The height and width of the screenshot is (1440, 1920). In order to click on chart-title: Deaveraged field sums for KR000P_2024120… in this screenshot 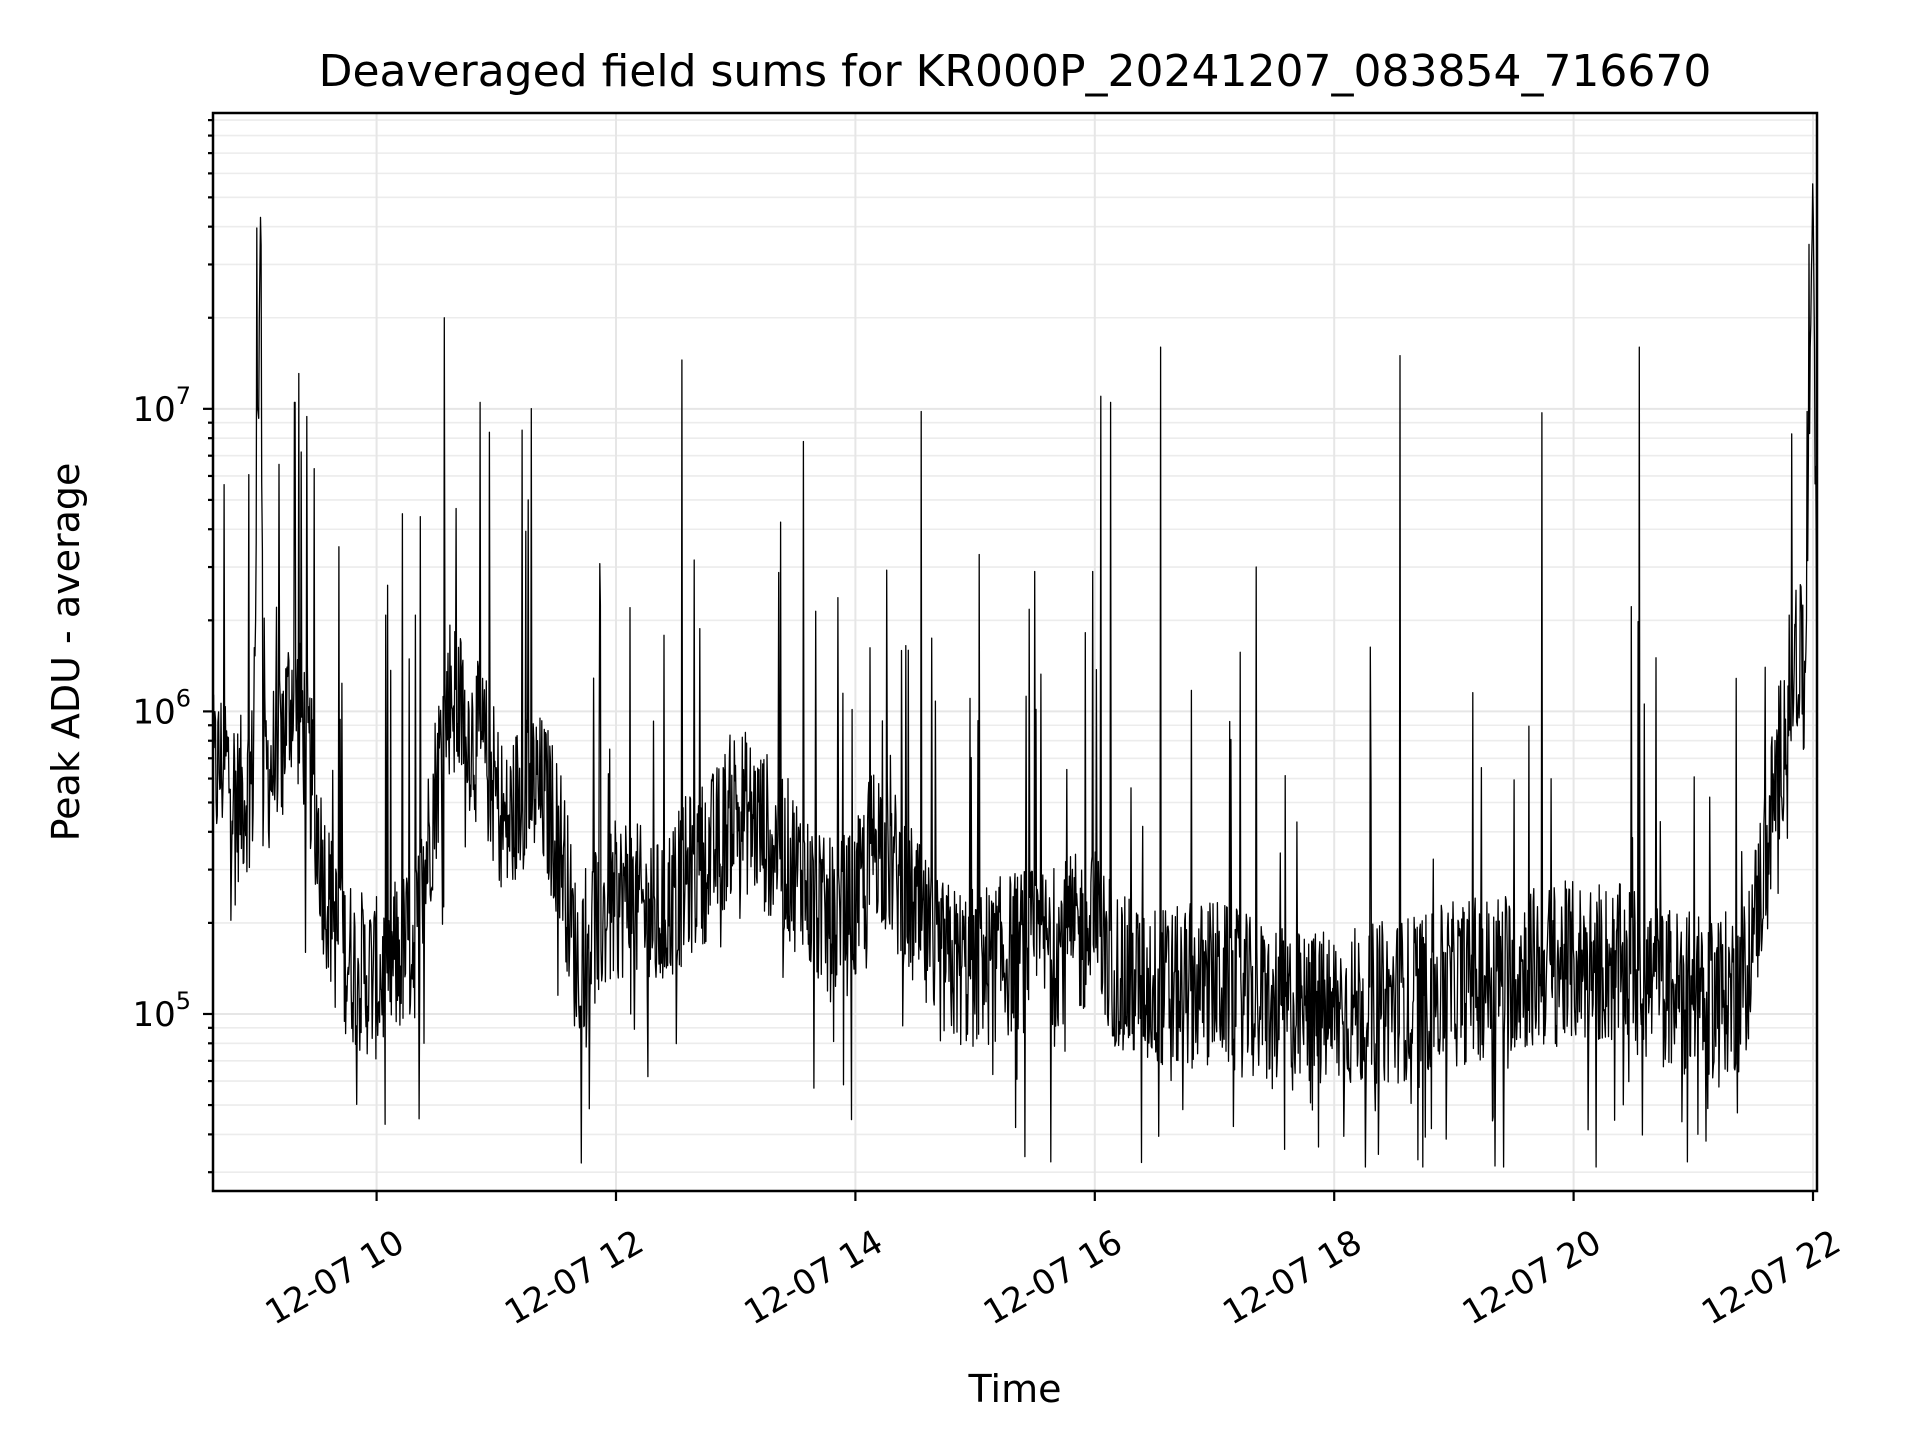, I will do `click(1015, 71)`.